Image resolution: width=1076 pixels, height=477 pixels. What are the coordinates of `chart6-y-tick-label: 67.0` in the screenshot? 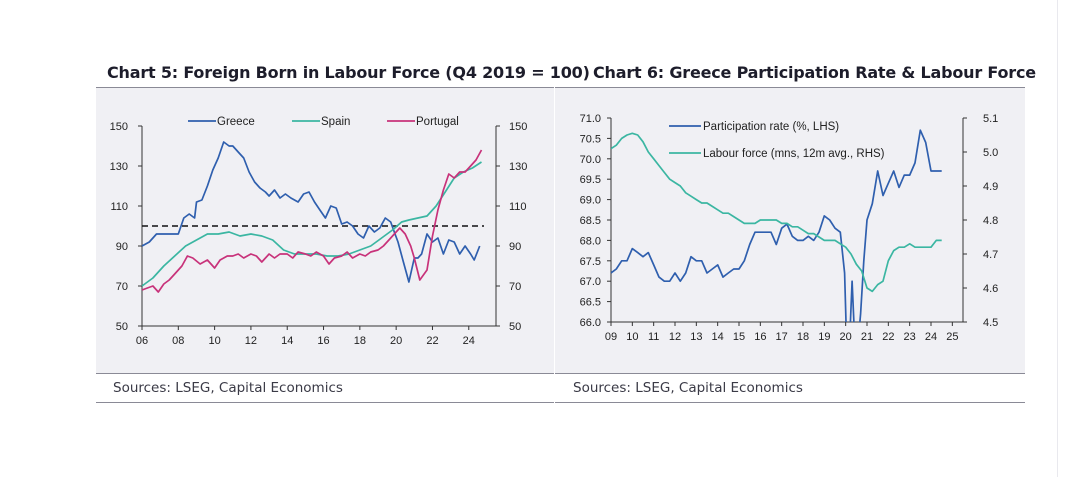 It's located at (590, 282).